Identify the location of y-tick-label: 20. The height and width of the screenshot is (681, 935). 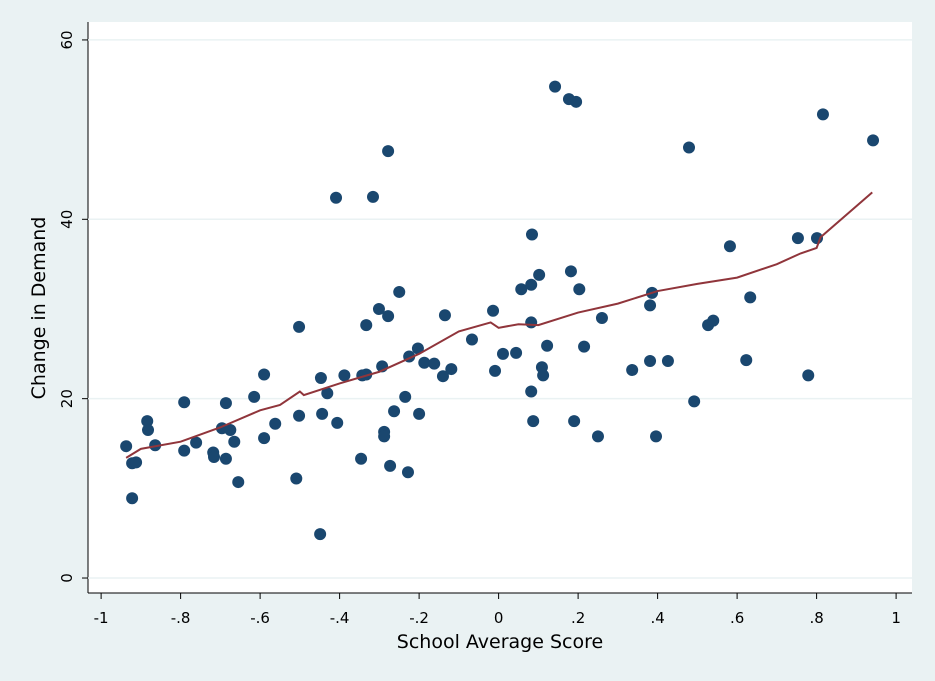
(67, 398).